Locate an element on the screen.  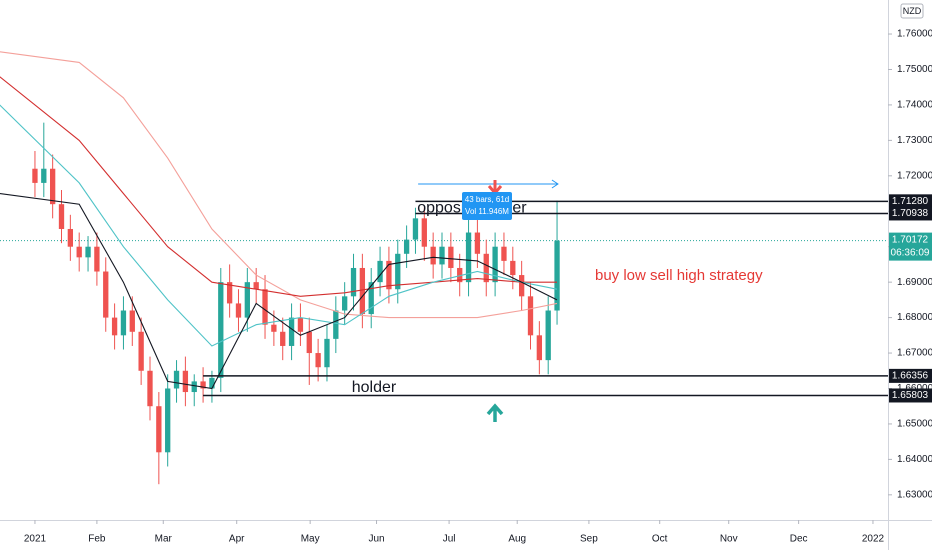
y-tick-label: 1.69000 is located at coordinates (914, 282).